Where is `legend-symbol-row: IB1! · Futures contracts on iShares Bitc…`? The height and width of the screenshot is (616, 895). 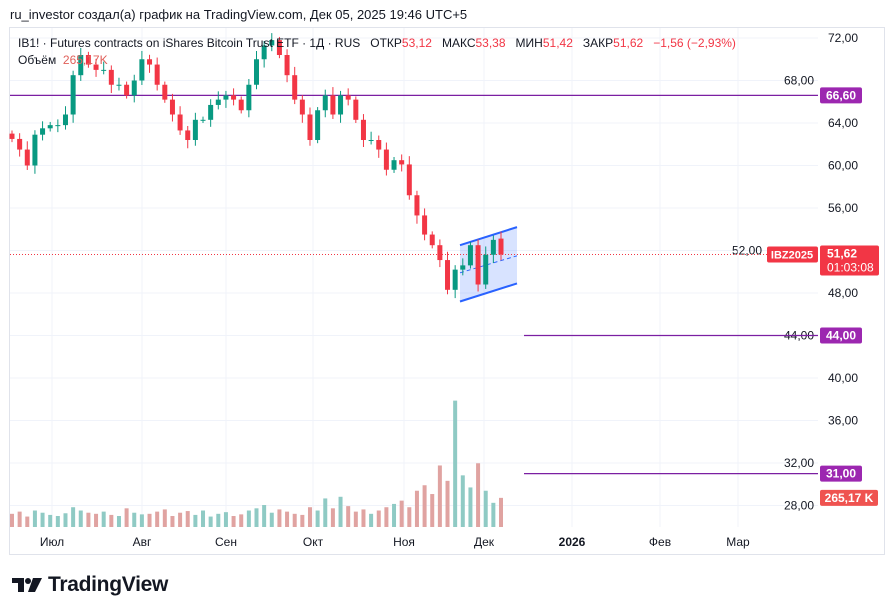 legend-symbol-row: IB1! · Futures contracts on iShares Bitc… is located at coordinates (377, 43).